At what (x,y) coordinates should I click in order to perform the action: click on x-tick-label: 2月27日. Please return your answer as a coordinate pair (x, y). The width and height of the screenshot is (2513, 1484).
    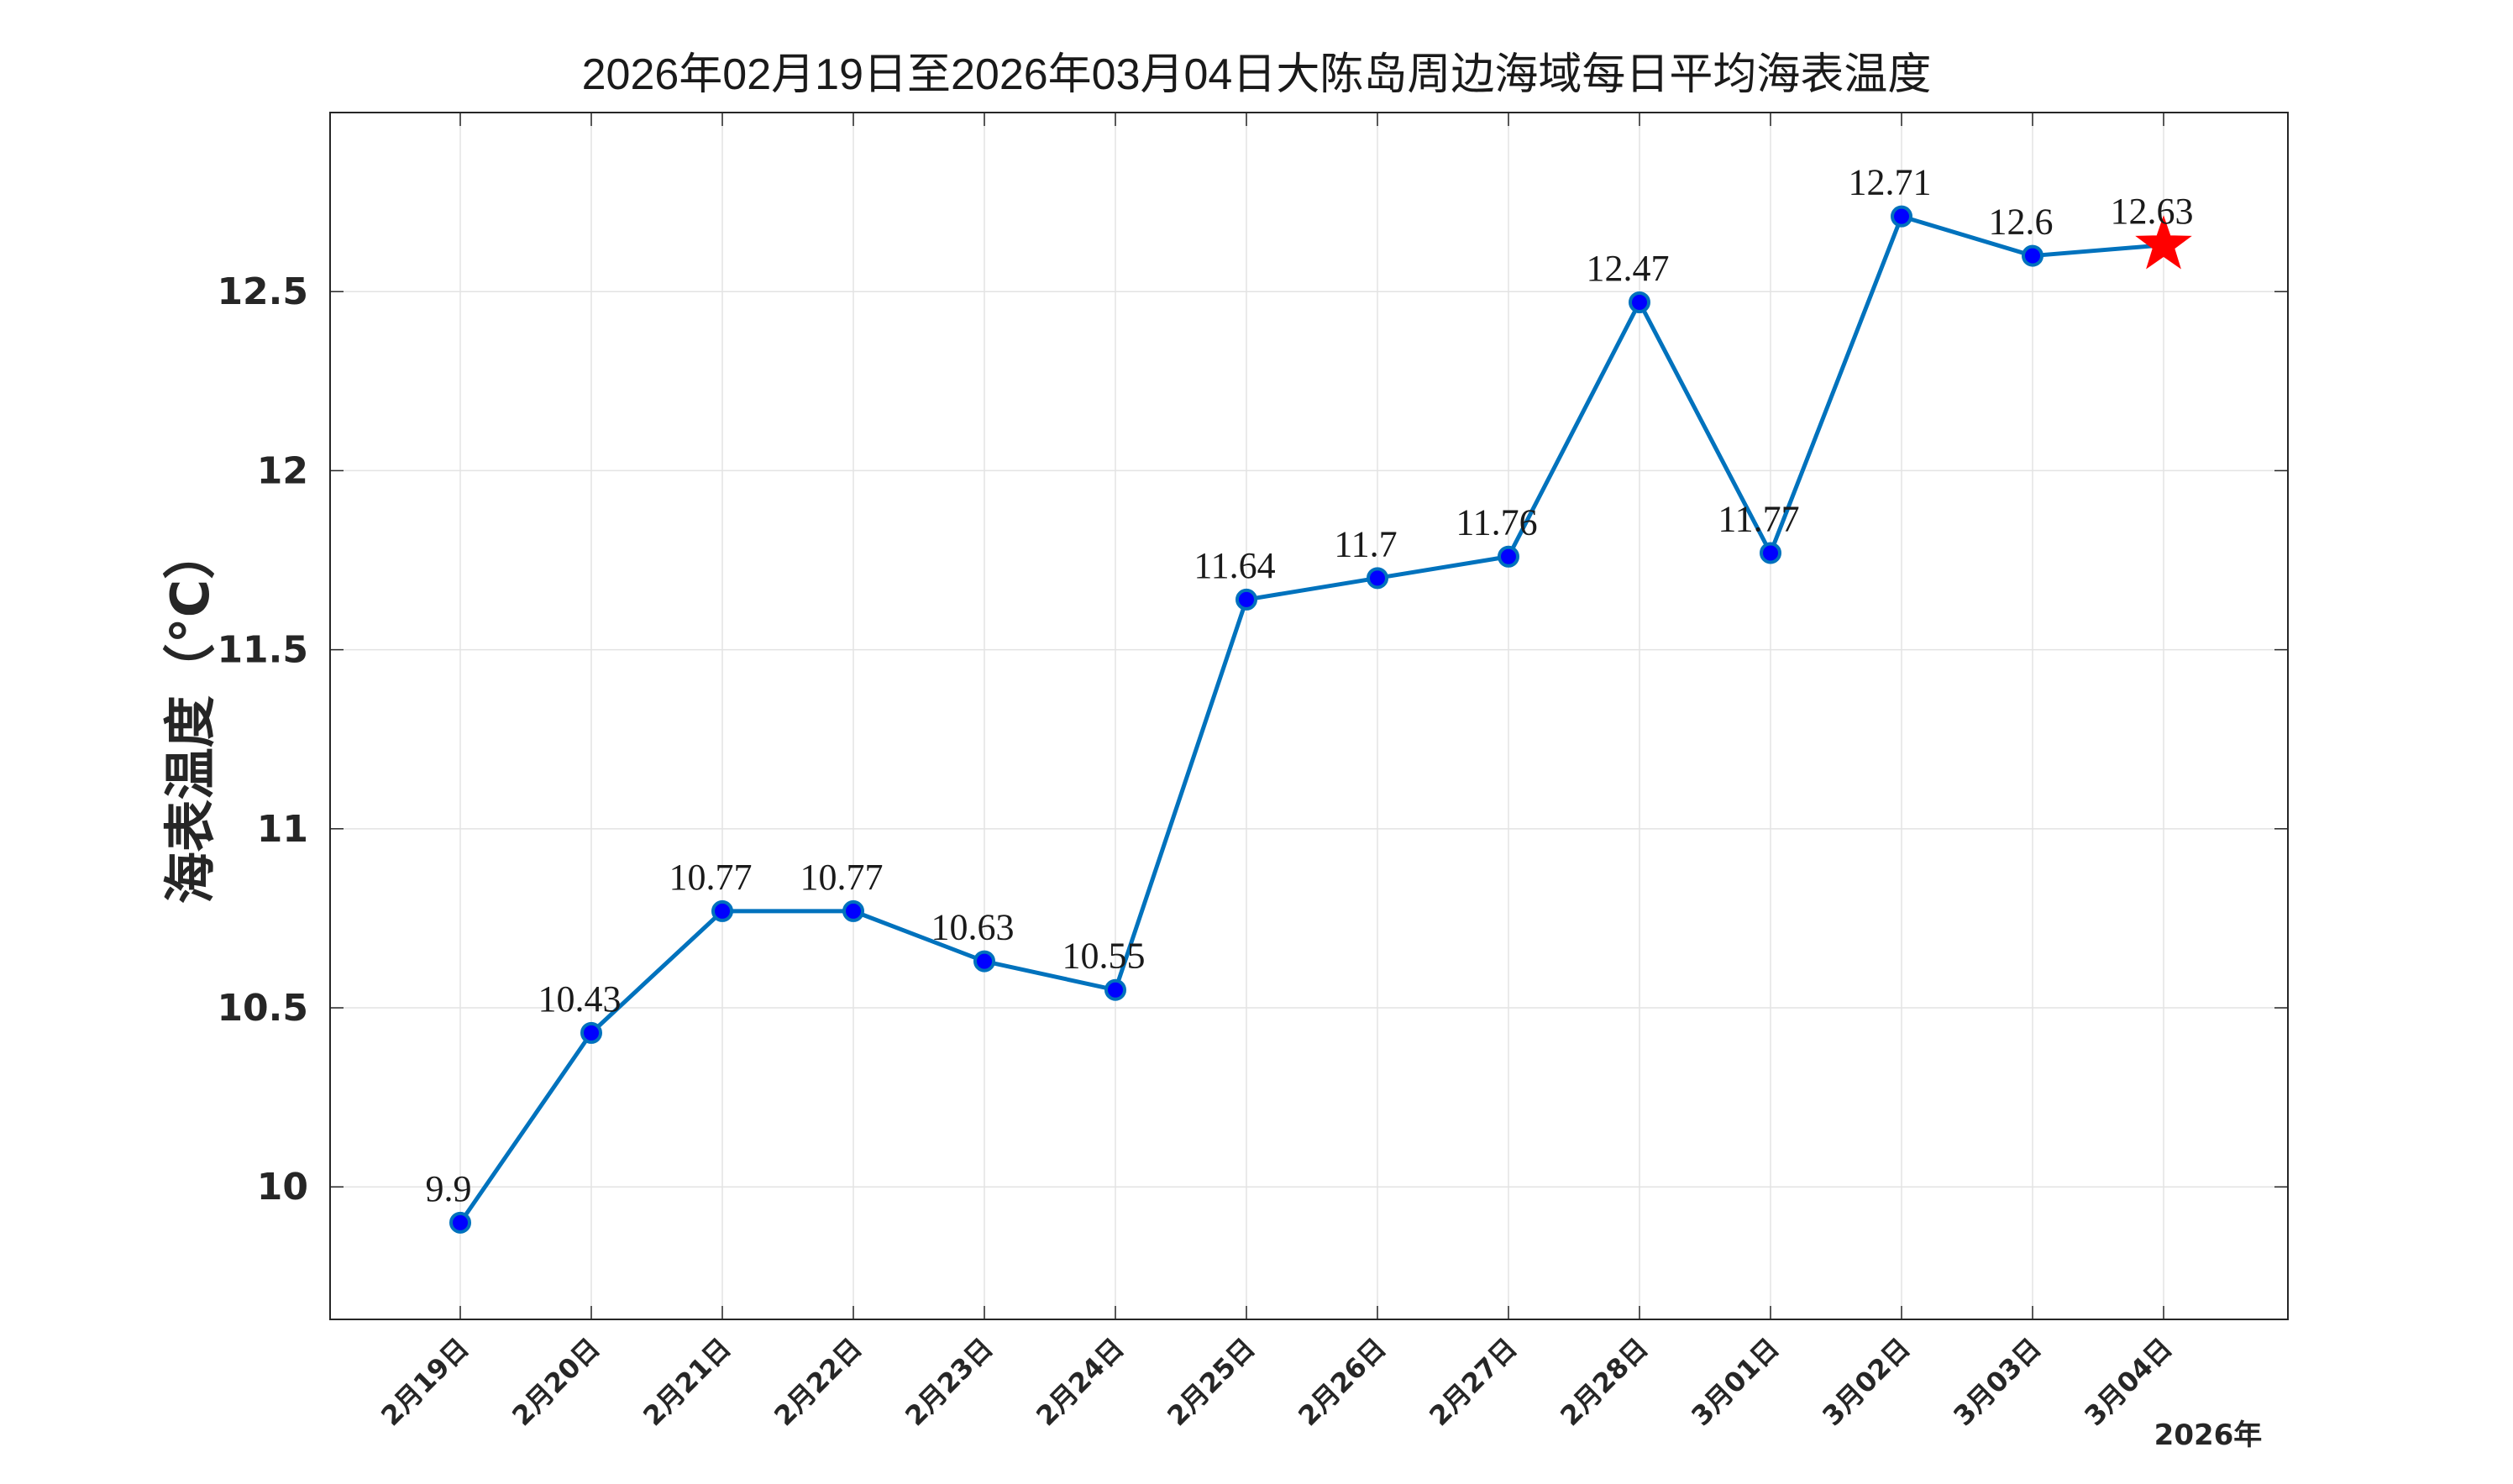
    Looking at the image, I should click on (1473, 1382).